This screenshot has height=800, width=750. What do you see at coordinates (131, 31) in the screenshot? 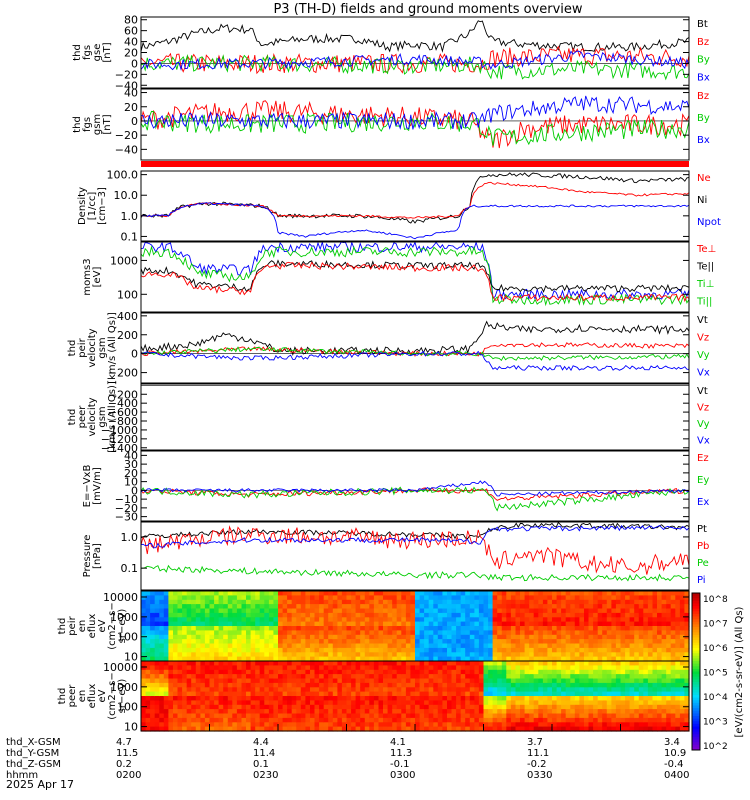
I see `y-tick-label: 60` at bounding box center [131, 31].